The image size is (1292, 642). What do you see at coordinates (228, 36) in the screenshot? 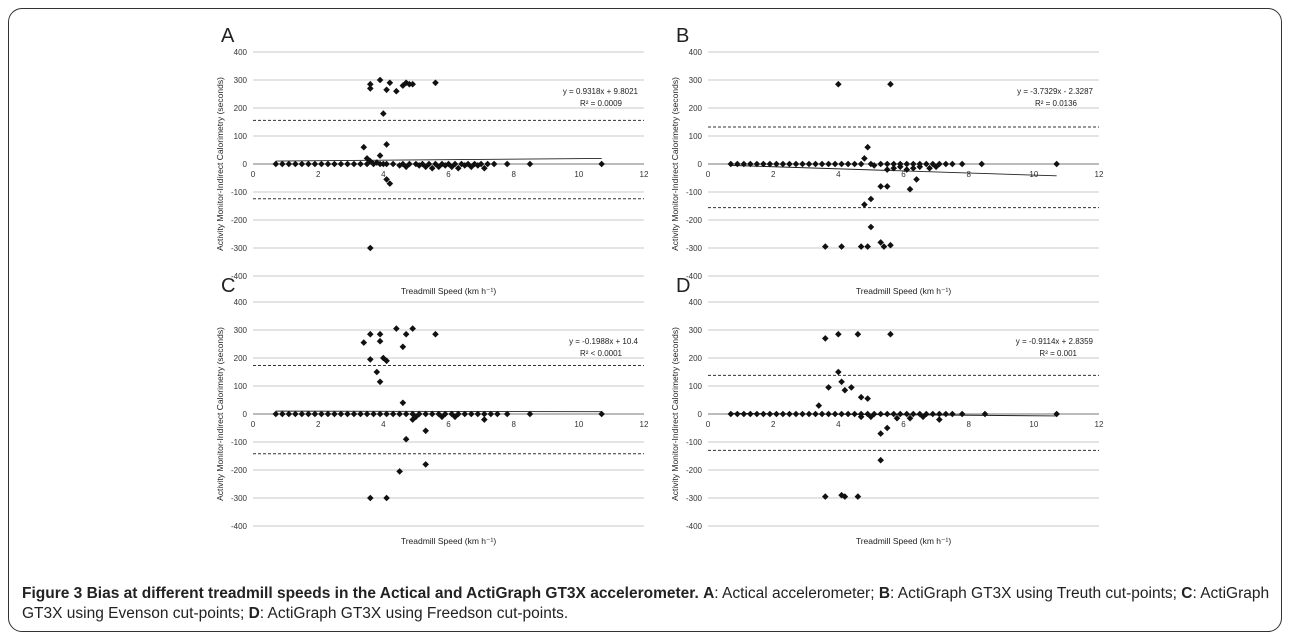
I see `panel-letter: A` at bounding box center [228, 36].